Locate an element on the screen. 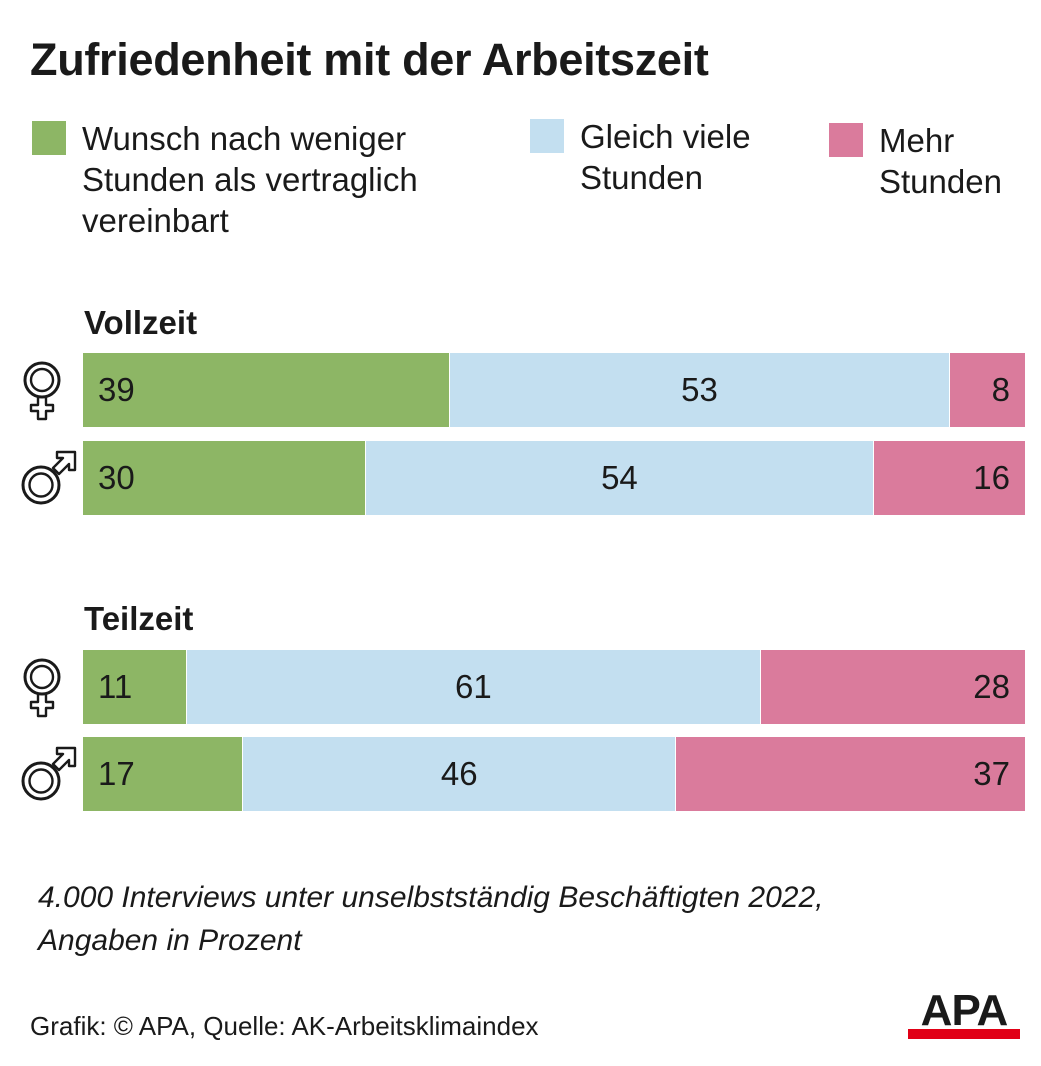 This screenshot has width=1041, height=1066. bar-value-label: 16 is located at coordinates (991, 477).